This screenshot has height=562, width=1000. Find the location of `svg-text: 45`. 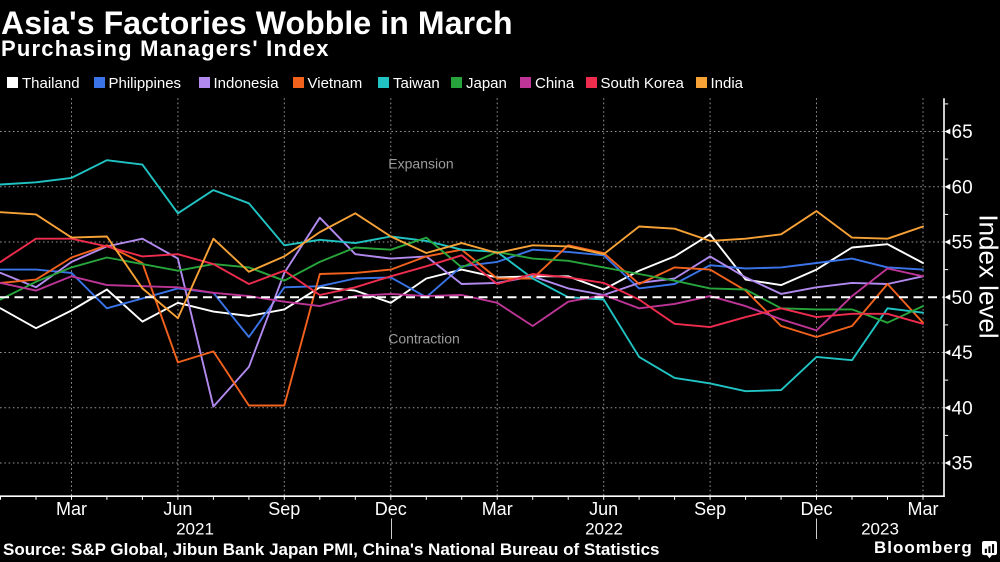

svg-text: 45 is located at coordinates (962, 353).